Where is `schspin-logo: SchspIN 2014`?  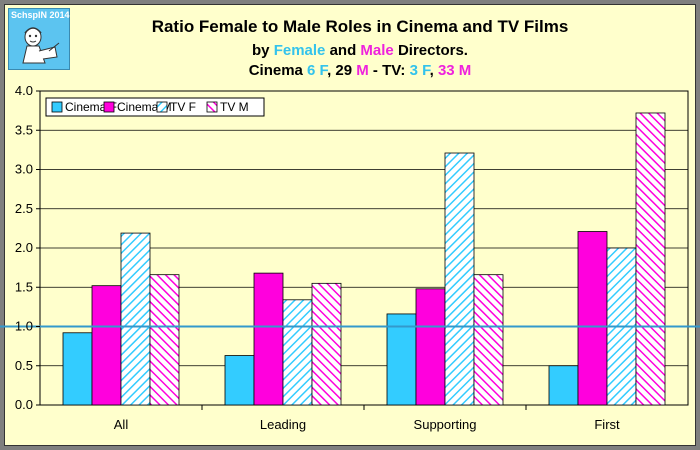 schspin-logo: SchspIN 2014 is located at coordinates (39, 39).